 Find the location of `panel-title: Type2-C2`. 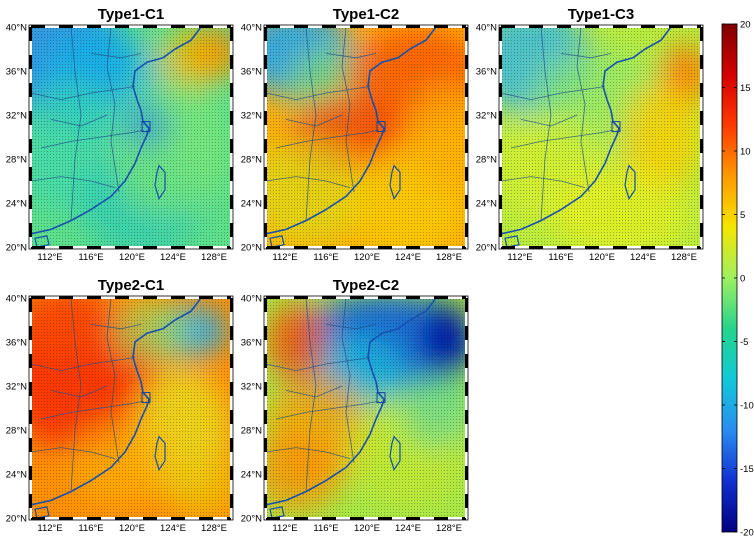

panel-title: Type2-C2 is located at coordinates (366, 285).